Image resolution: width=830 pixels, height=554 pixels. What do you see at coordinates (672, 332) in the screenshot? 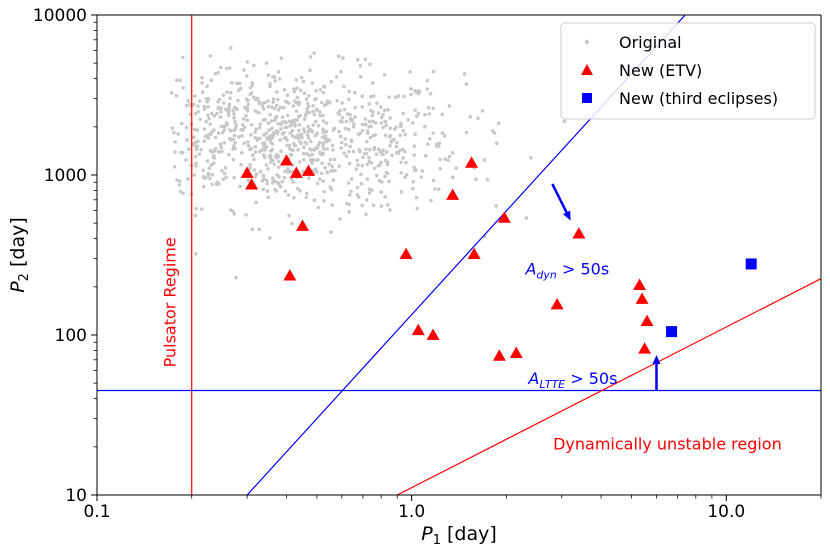
I see `third-eclipse-point` at bounding box center [672, 332].